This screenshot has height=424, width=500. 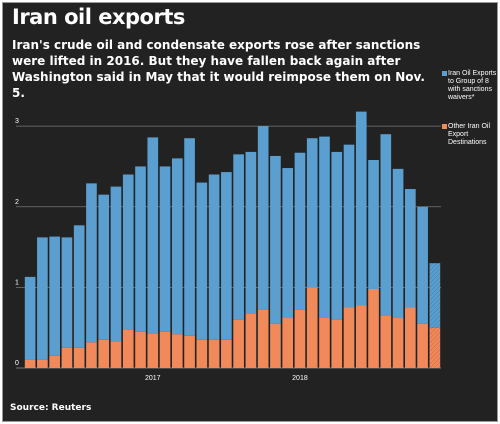 I want to click on legend-label-other-destinations: Other Iran Oil Export Destinations, so click(x=469, y=134).